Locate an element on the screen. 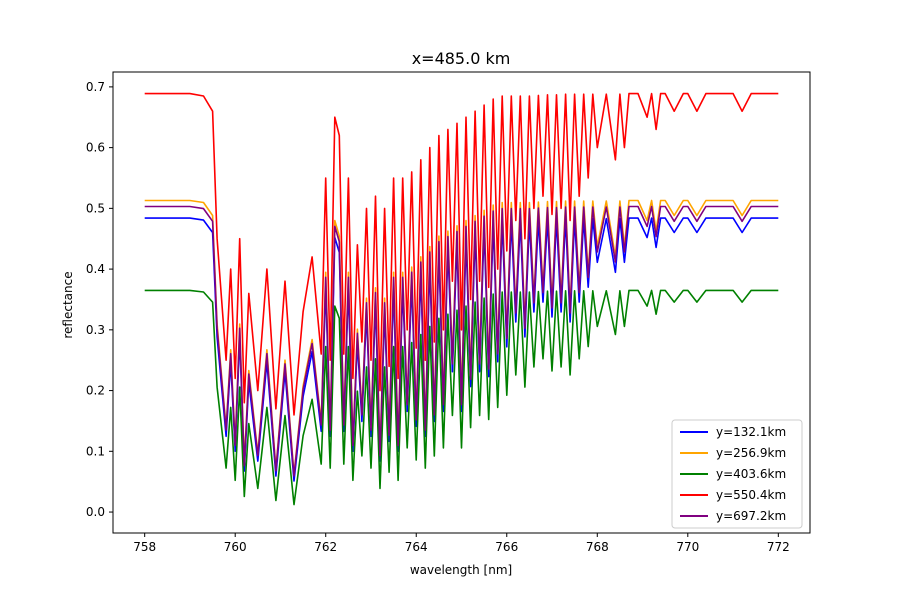 This screenshot has height=600, width=900. y-tick-label: 0.1 is located at coordinates (95, 451).